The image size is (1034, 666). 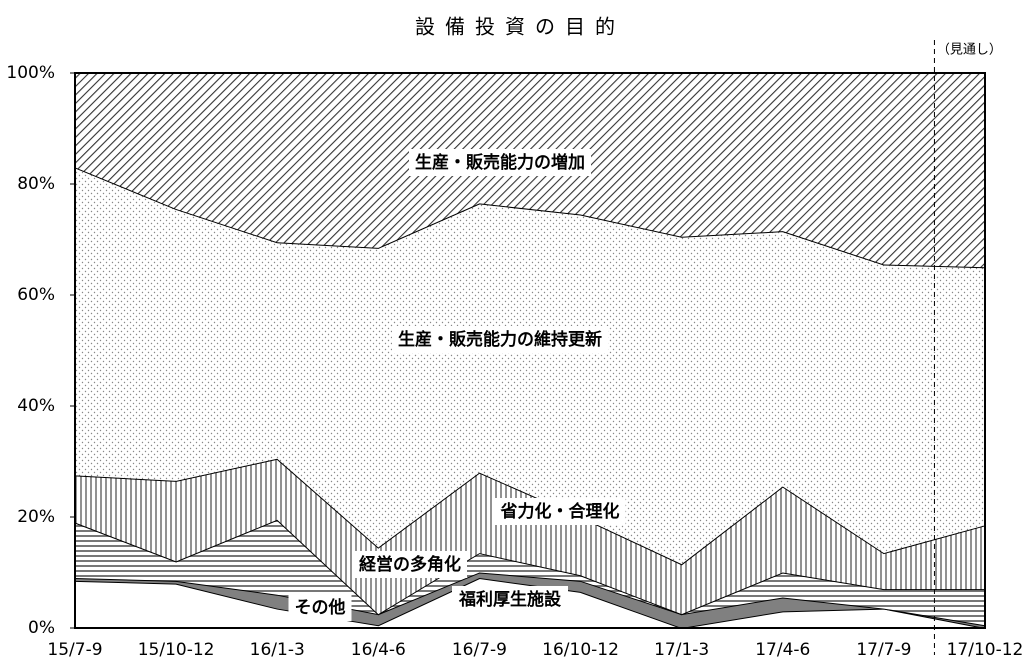 What do you see at coordinates (985, 650) in the screenshot?
I see `x-tick-label: 17/10-12` at bounding box center [985, 650].